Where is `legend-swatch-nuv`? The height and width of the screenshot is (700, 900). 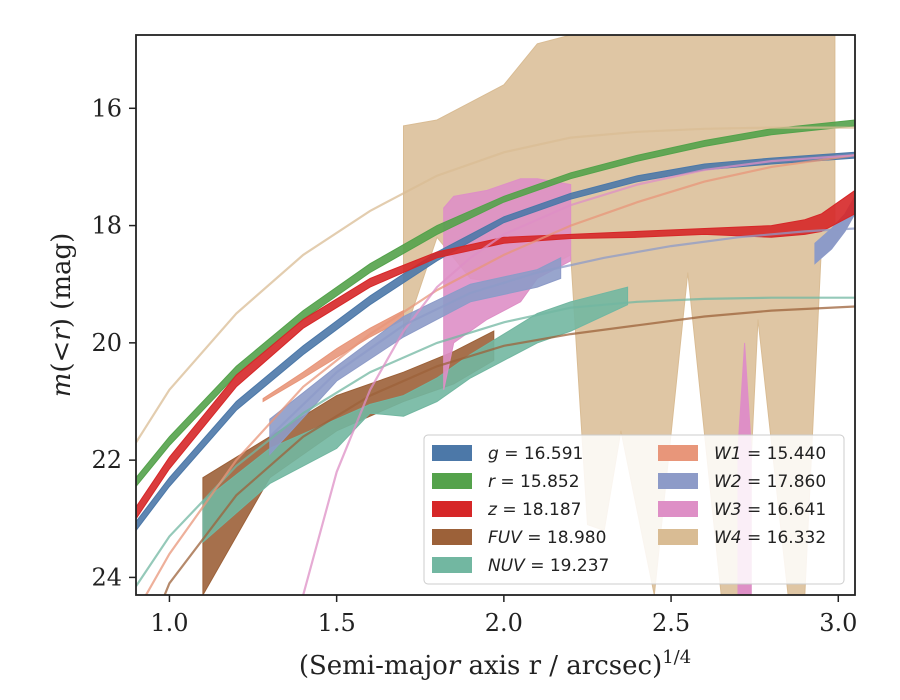 legend-swatch-nuv is located at coordinates (452, 565).